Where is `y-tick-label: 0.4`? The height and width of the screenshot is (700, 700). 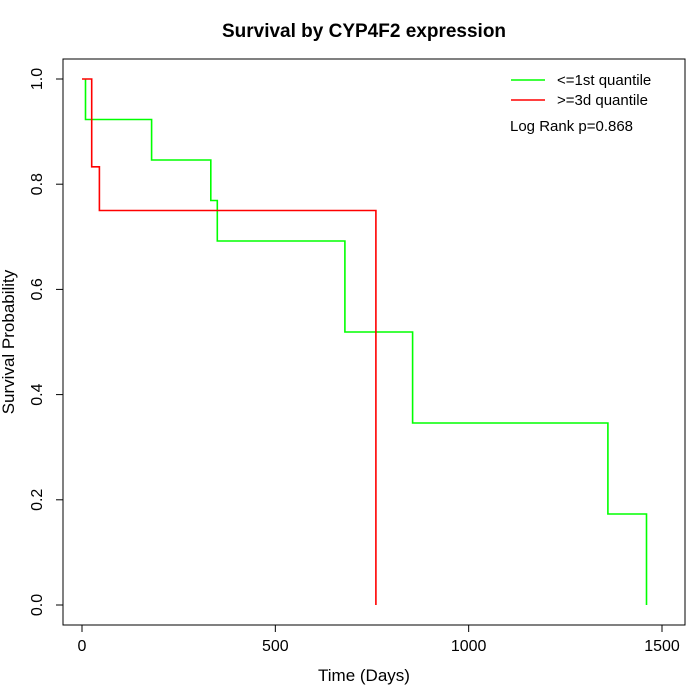 y-tick-label: 0.4 is located at coordinates (37, 394).